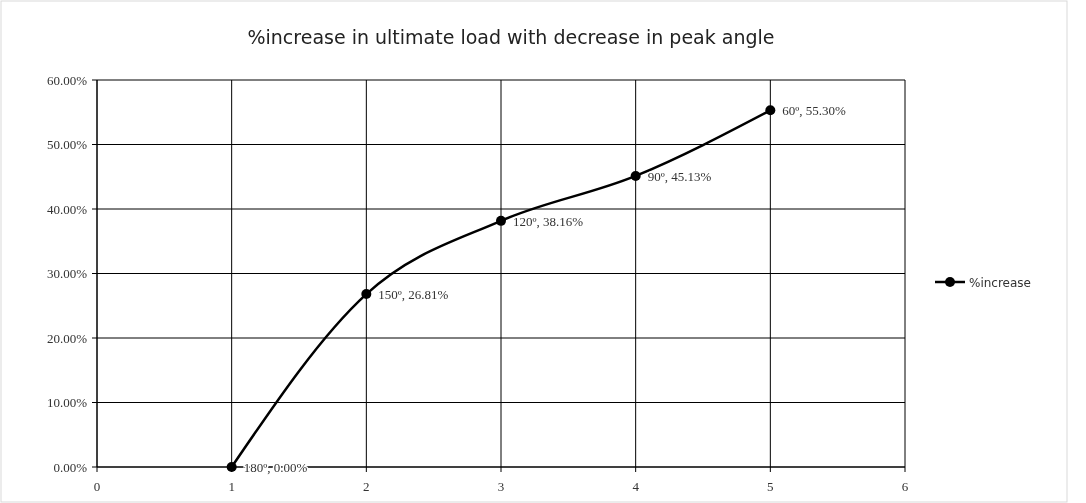 This screenshot has width=1086, height=503. Describe the element at coordinates (501, 486) in the screenshot. I see `x-tick-label: 3` at that location.